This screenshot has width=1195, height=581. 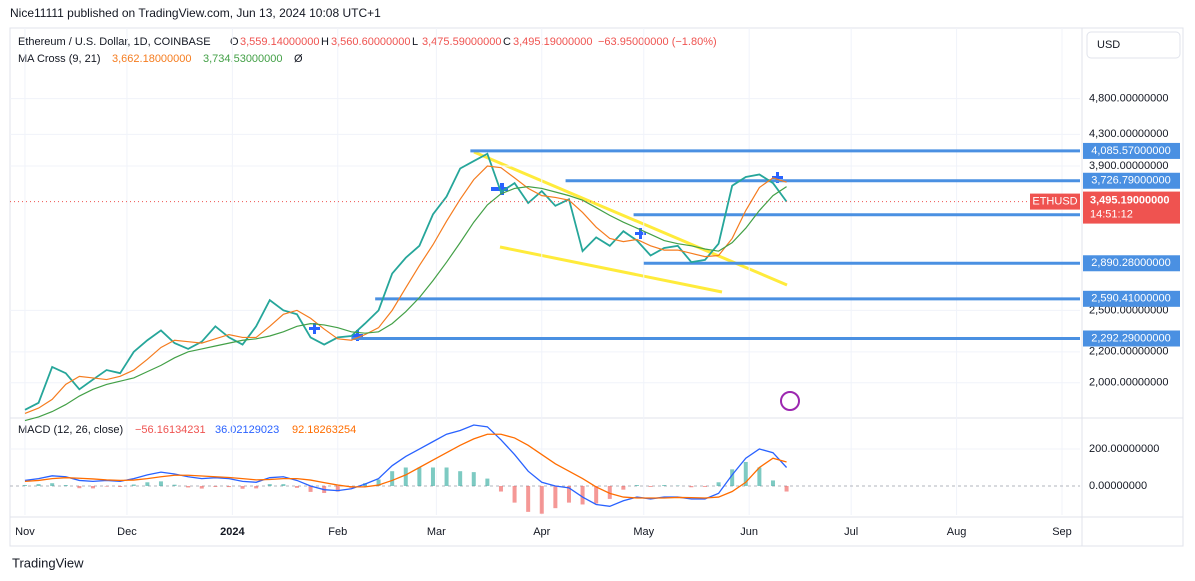 What do you see at coordinates (127, 532) in the screenshot?
I see `x-tick-label: Dec` at bounding box center [127, 532].